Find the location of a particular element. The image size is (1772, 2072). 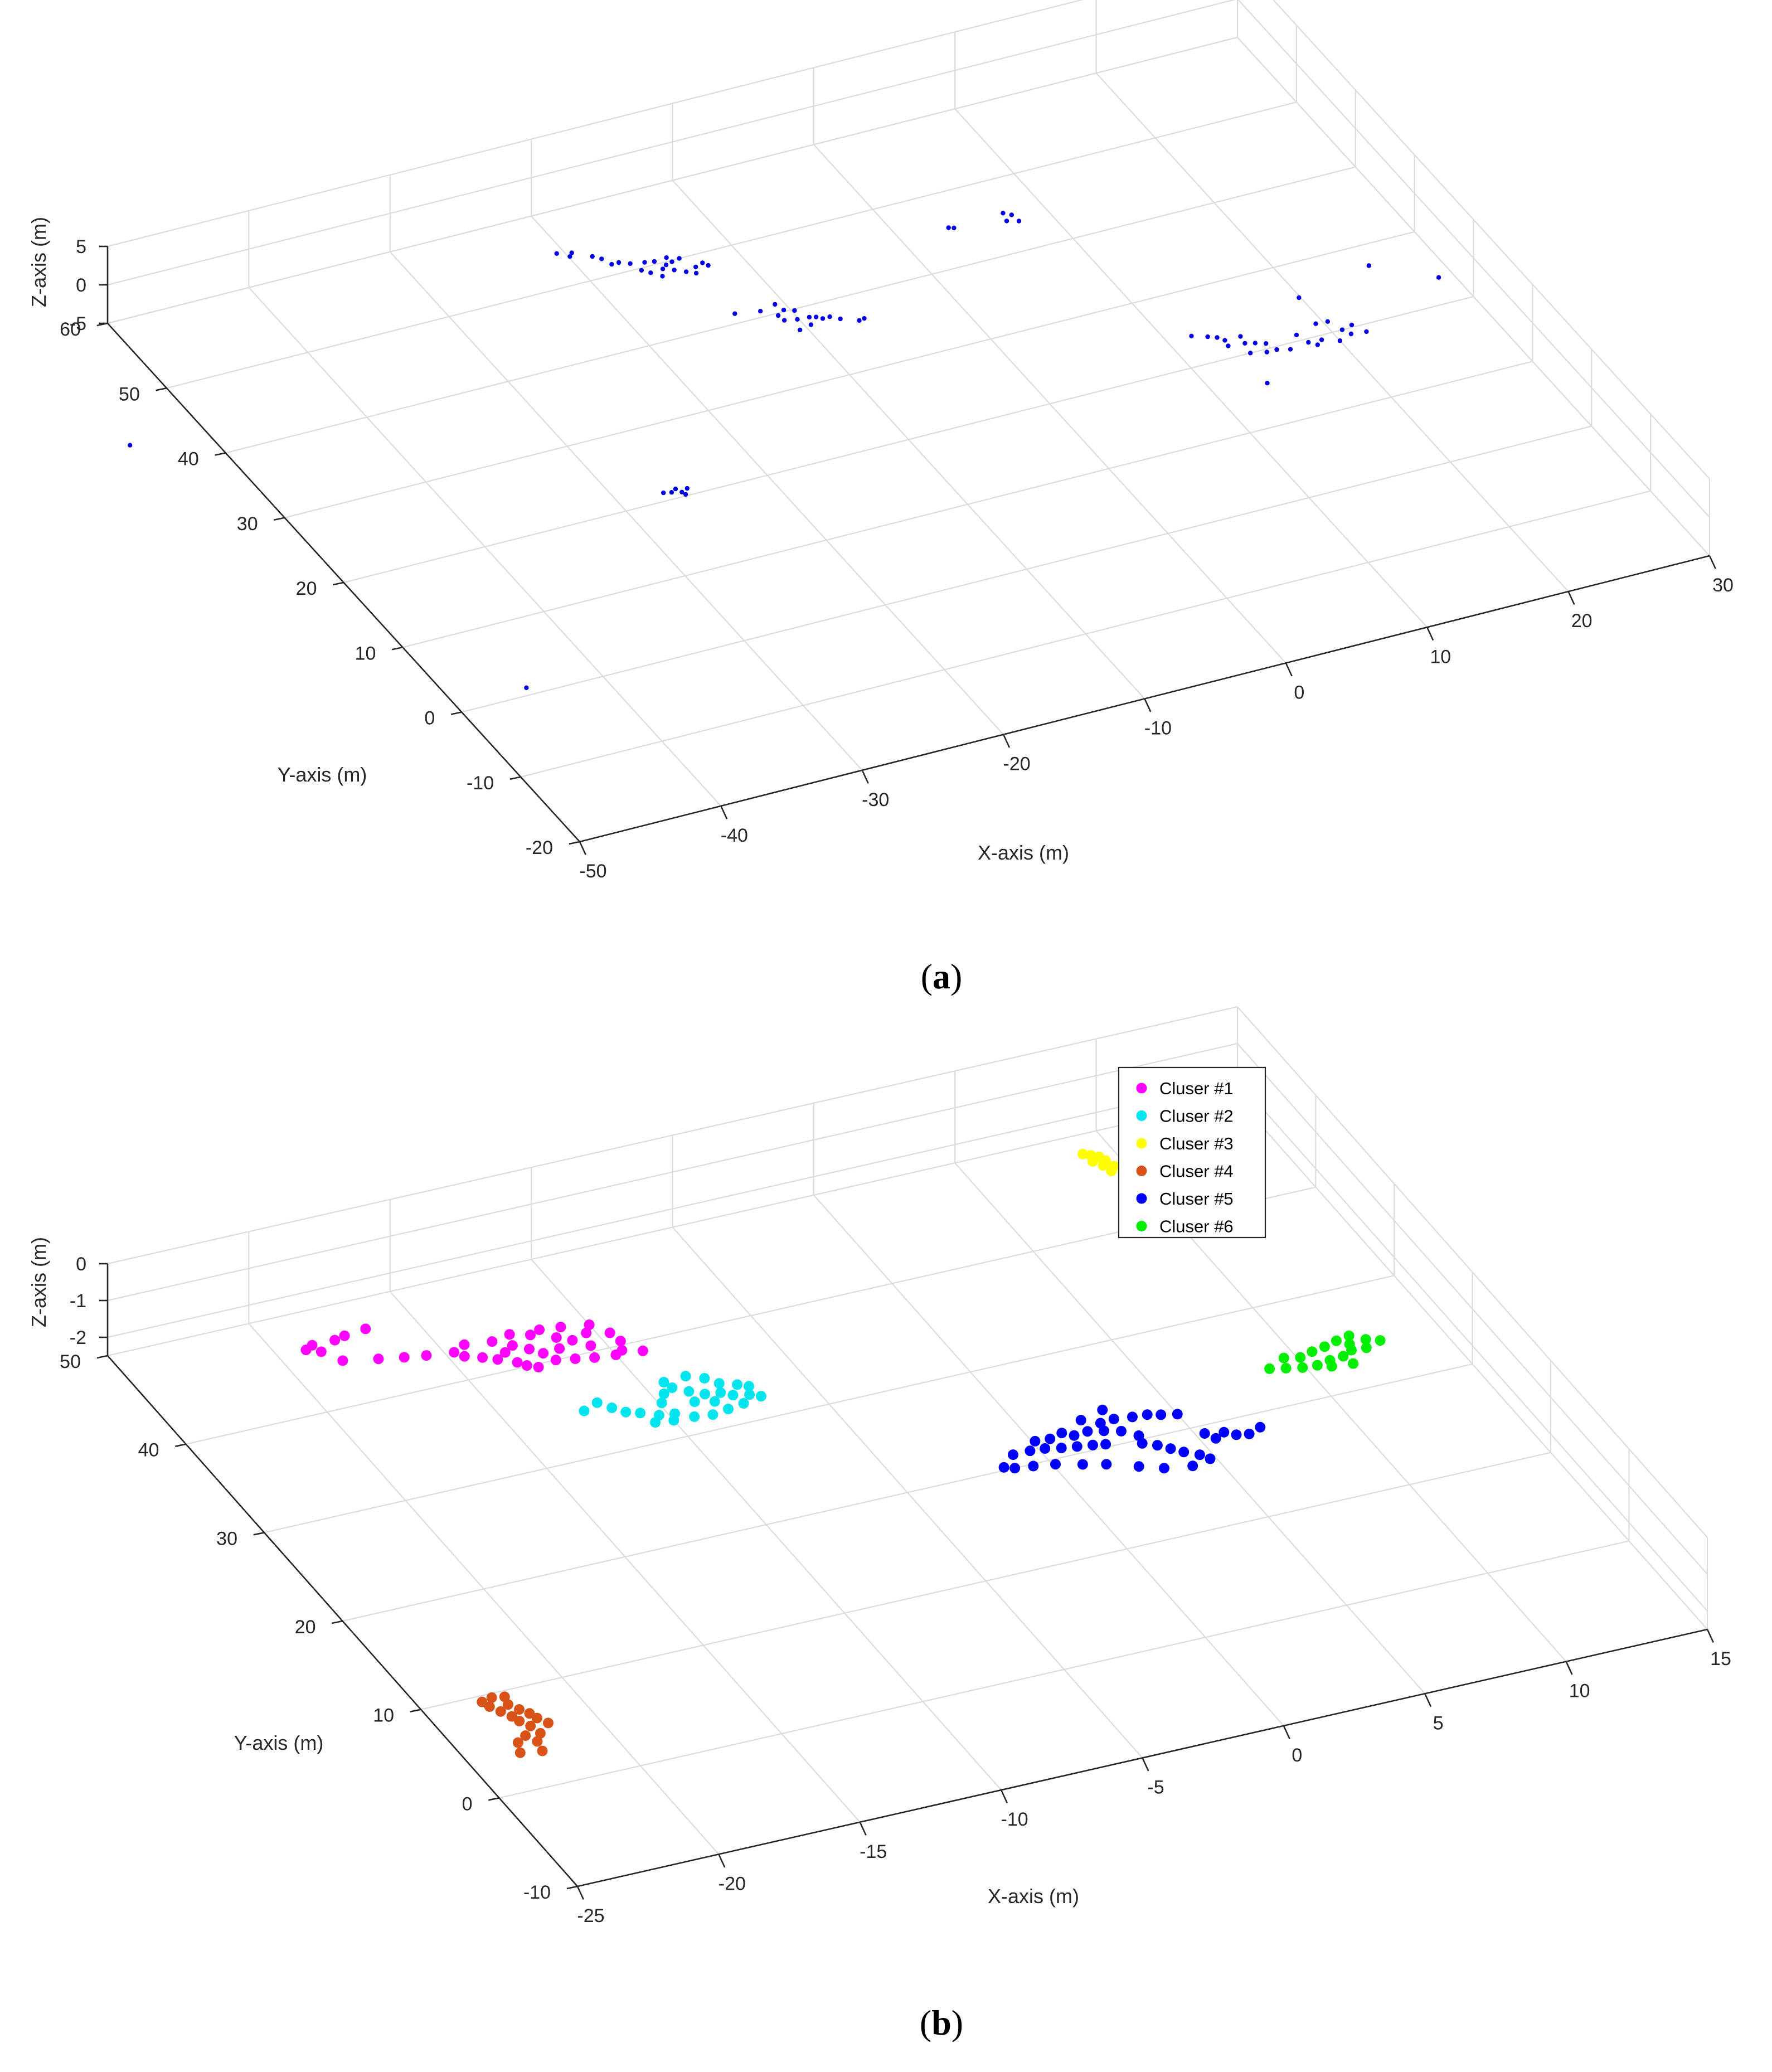

panel-b-letter: b is located at coordinates (941, 2022).